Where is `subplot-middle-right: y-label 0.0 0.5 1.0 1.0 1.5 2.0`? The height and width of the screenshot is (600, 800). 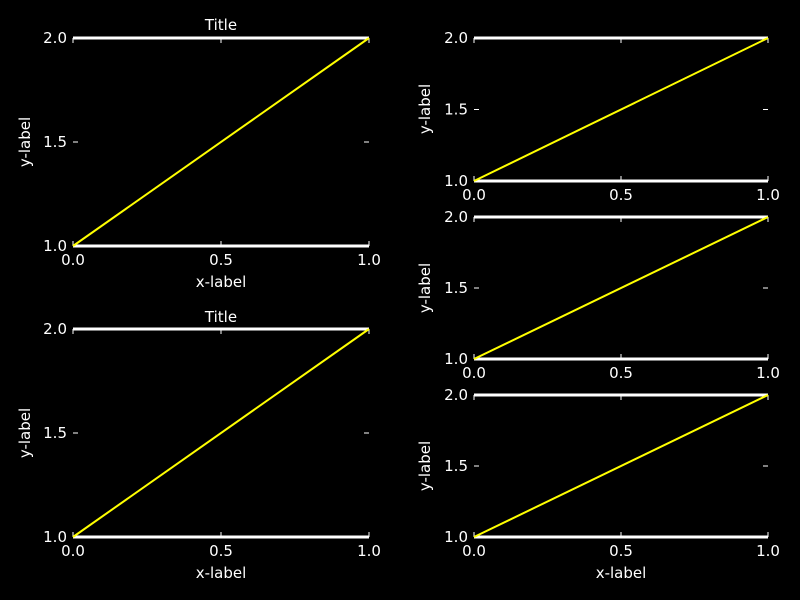
subplot-middle-right: y-label 0.0 0.5 1.0 1.0 1.5 2.0 is located at coordinates (598, 295).